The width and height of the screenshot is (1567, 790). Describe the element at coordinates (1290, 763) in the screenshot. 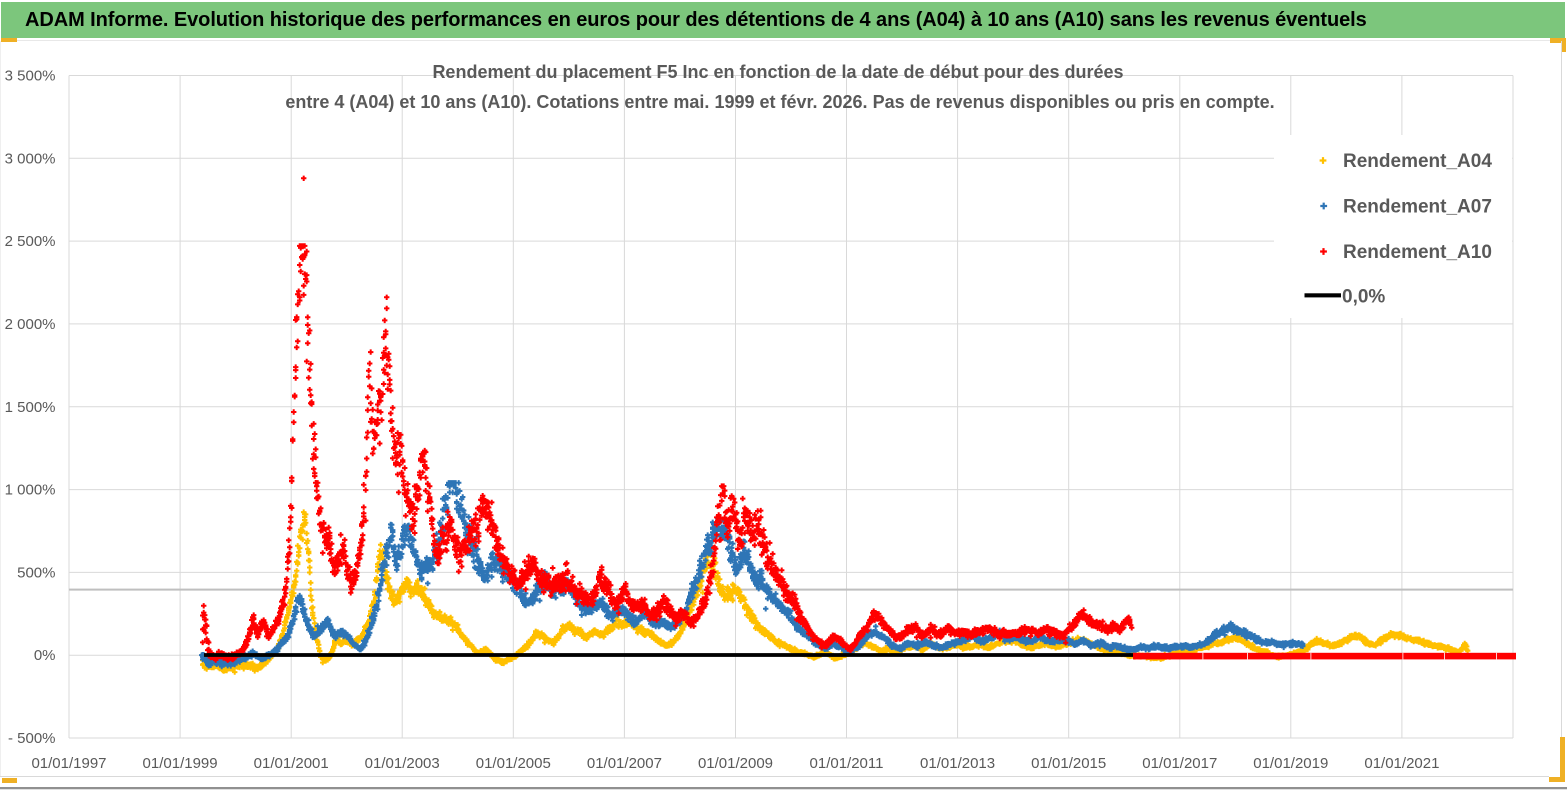

I see `svg-text: 01/01/2019` at that location.